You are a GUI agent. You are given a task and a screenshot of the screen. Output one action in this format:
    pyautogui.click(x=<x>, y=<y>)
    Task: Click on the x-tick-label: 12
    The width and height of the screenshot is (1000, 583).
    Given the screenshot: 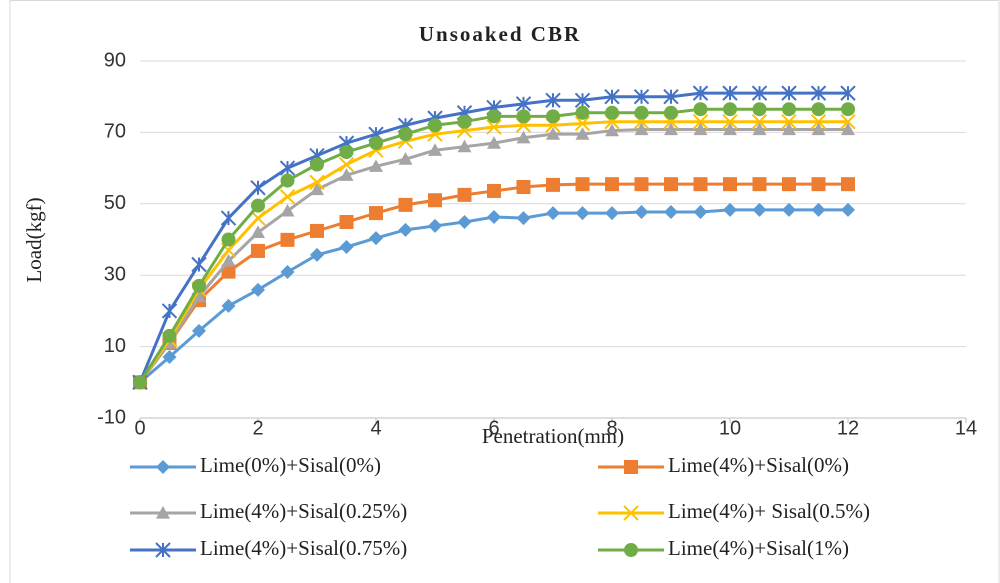 What is the action you would take?
    pyautogui.click(x=848, y=428)
    